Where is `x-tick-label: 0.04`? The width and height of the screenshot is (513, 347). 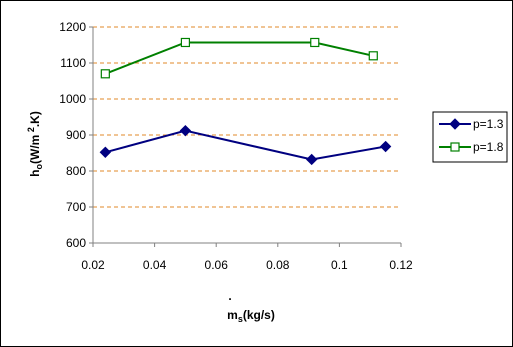 x-tick-label: 0.04 is located at coordinates (155, 265).